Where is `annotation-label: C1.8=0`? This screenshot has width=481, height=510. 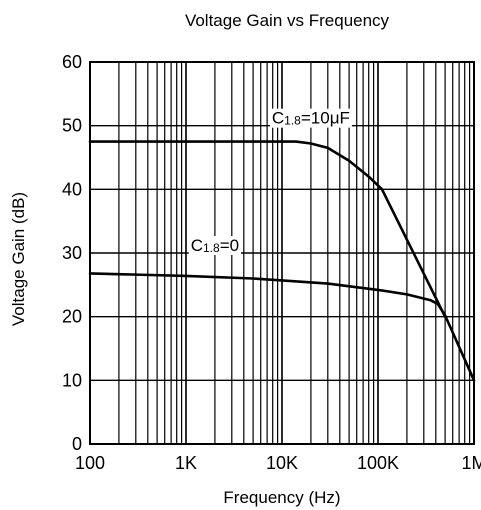 annotation-label: C1.8=0 is located at coordinates (215, 245).